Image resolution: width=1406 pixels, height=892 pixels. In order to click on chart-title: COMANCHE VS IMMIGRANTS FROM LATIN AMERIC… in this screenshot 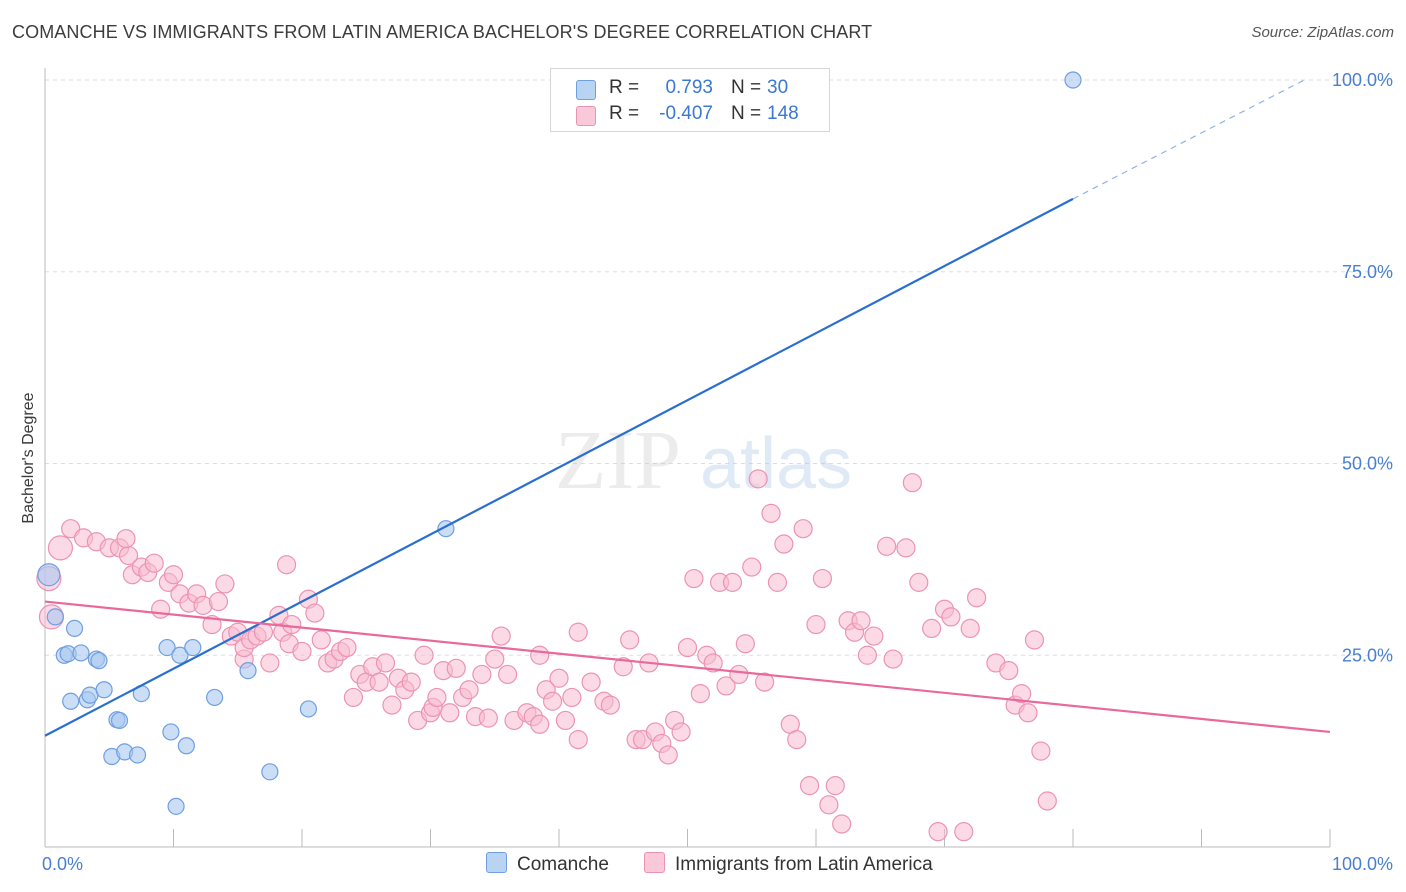, I will do `click(442, 32)`.